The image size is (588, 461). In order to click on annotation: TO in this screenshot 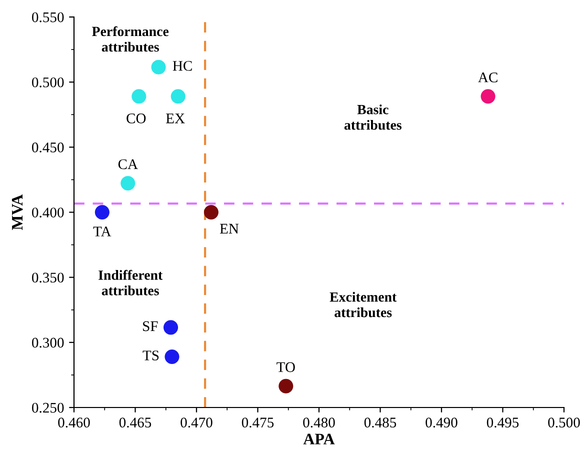, I will do `click(285, 367)`.